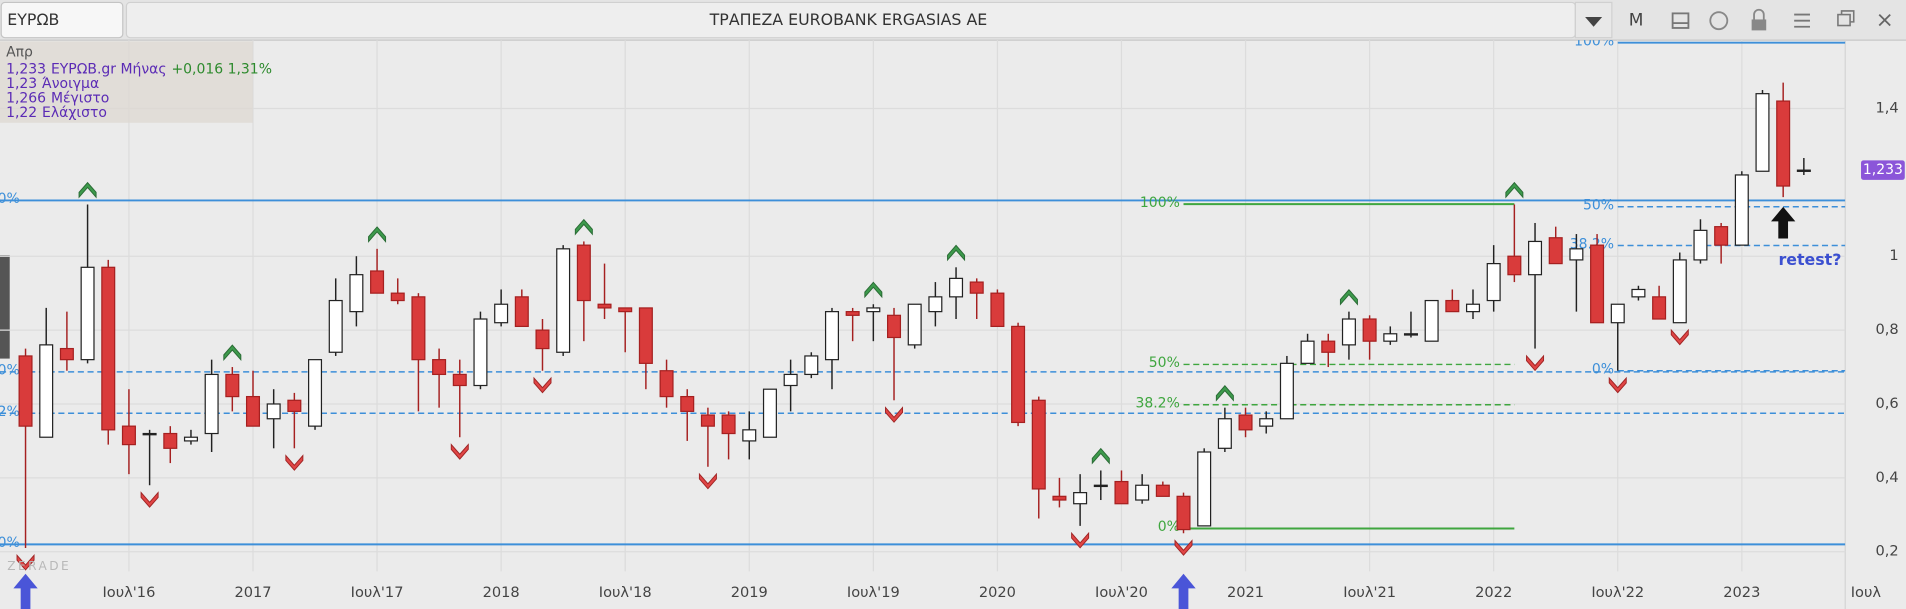  I want to click on info-panel, so click(126, 82).